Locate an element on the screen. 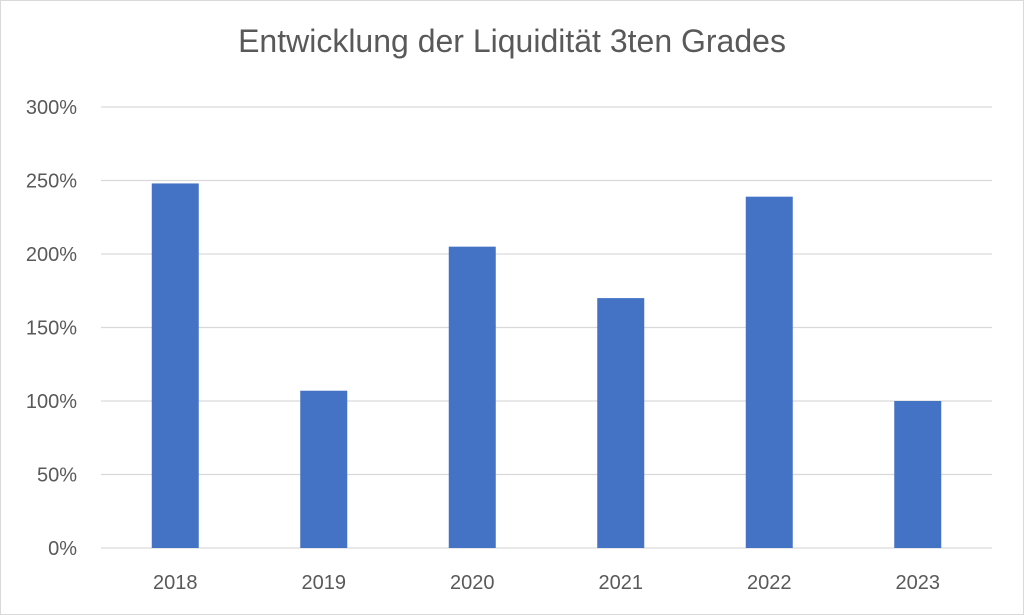 The width and height of the screenshot is (1024, 615). bar-2019 is located at coordinates (324, 469).